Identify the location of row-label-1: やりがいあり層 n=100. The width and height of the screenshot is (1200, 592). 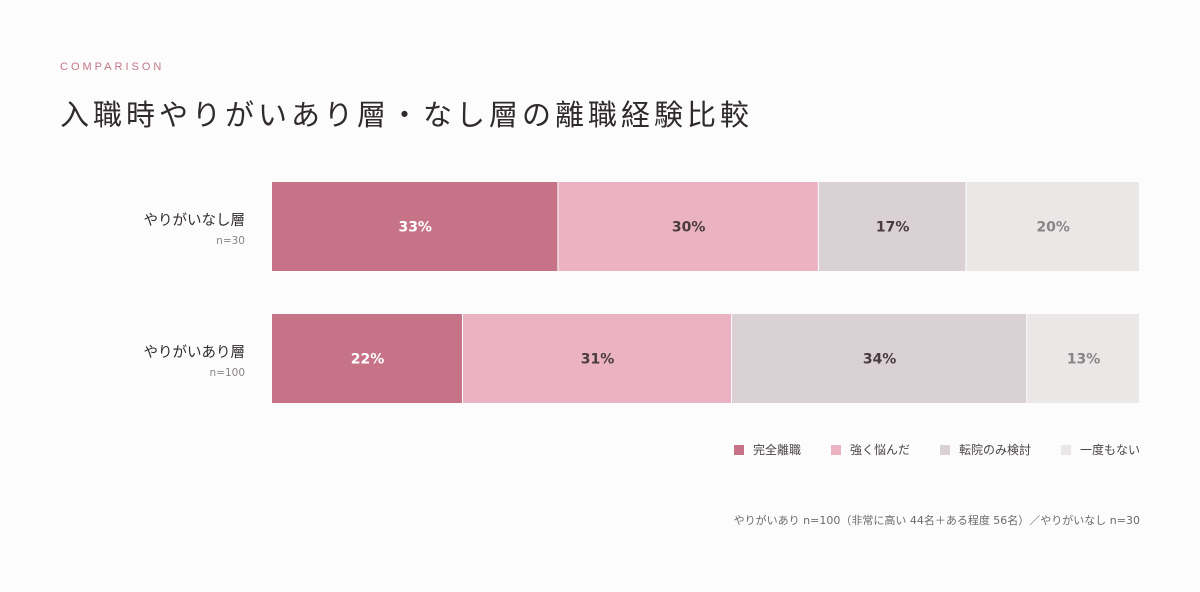
(195, 360).